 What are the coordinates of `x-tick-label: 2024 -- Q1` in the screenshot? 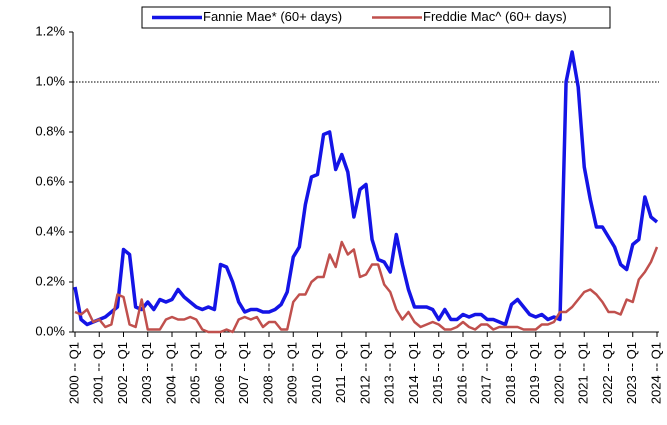 It's located at (655, 373).